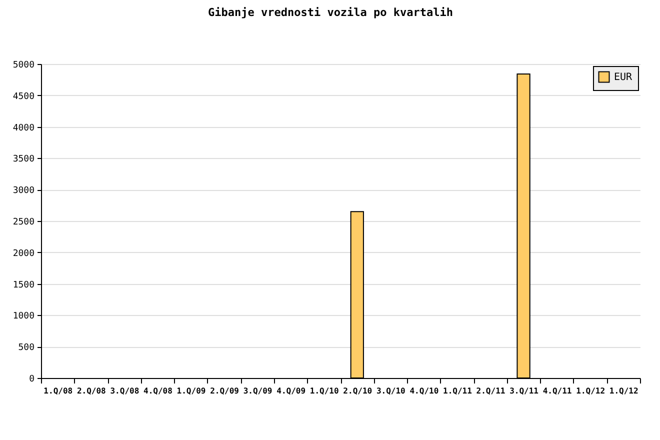 Image resolution: width=660 pixels, height=440 pixels. Describe the element at coordinates (524, 391) in the screenshot. I see `x-tick-label: 3.Q/11` at that location.